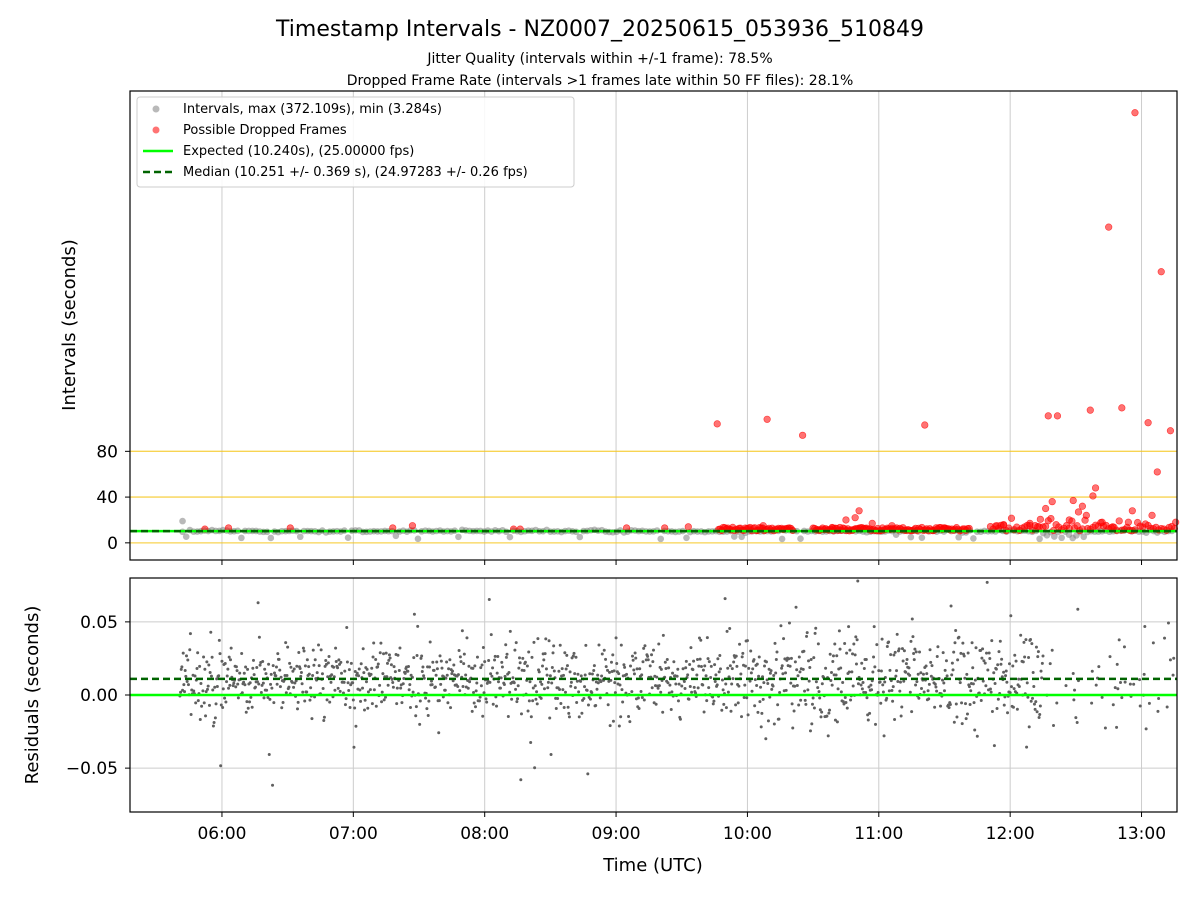 The image size is (1200, 900). I want to click on x-axis-label: Time (UTC), so click(652, 865).